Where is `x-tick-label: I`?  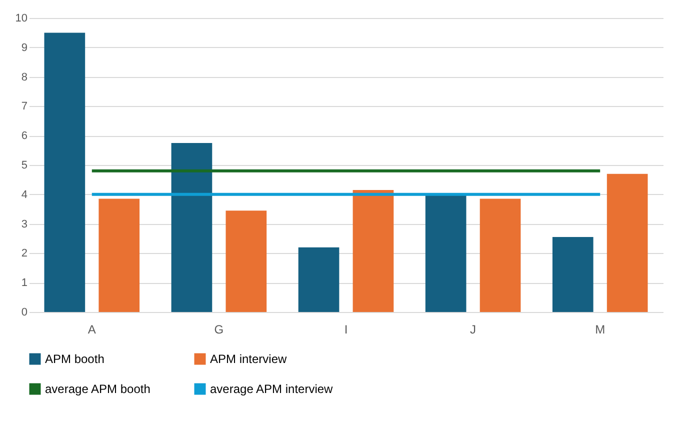
x-tick-label: I is located at coordinates (346, 329).